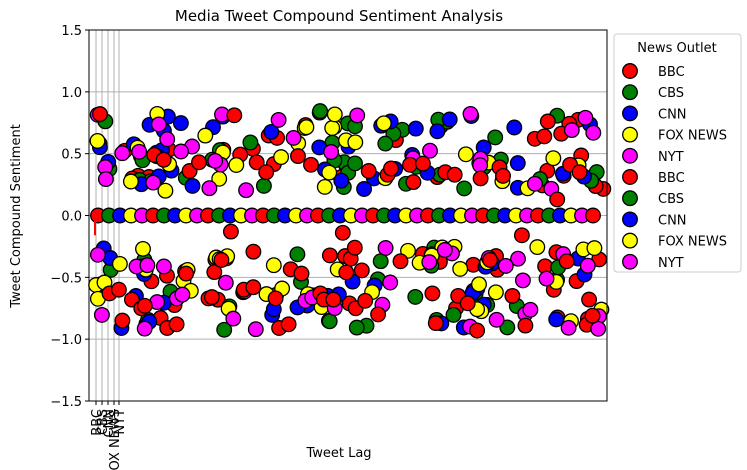  What do you see at coordinates (71, 93) in the screenshot?
I see `y-tick-label: 1.0` at bounding box center [71, 93].